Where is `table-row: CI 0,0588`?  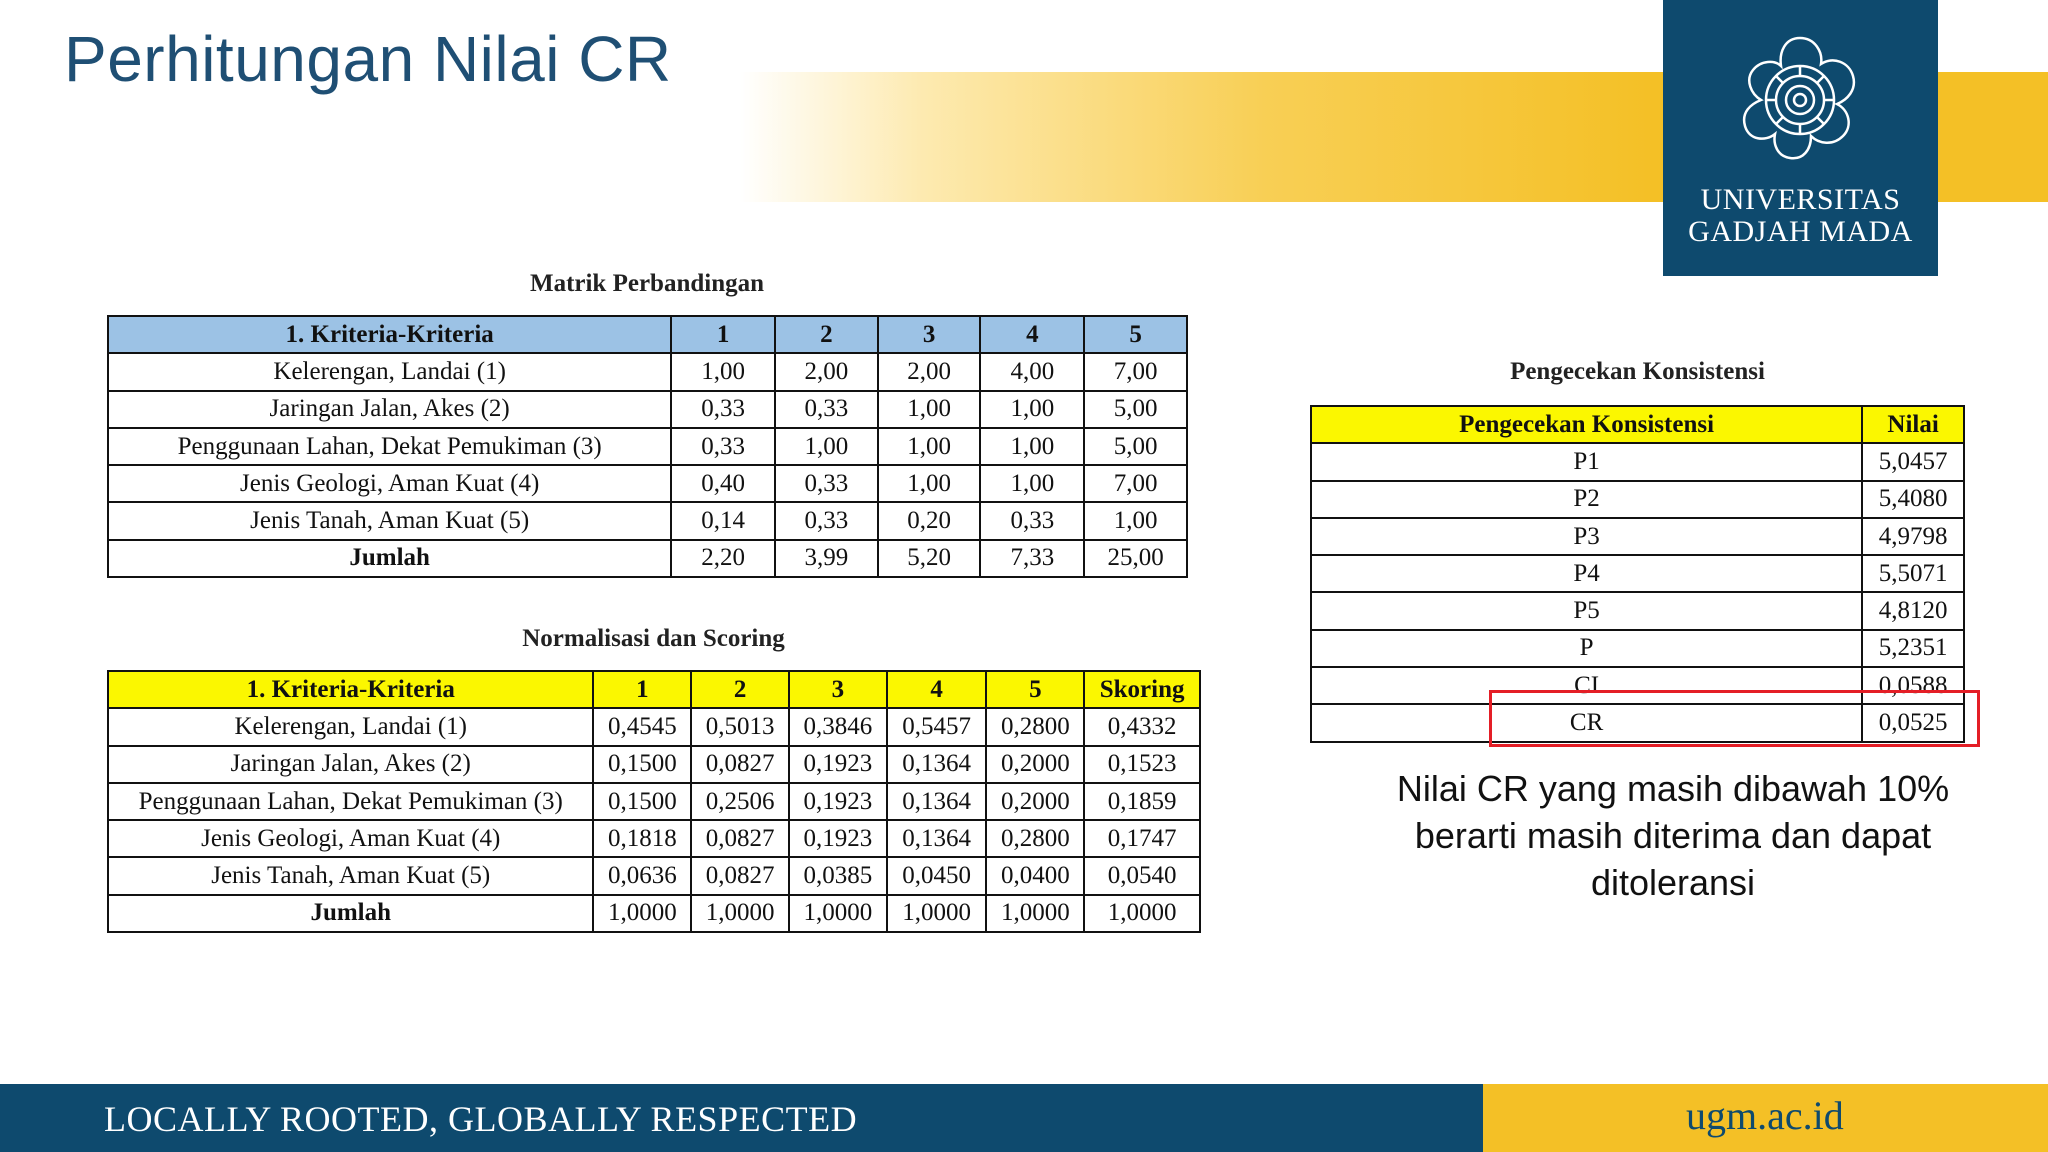 table-row: CI 0,0588 is located at coordinates (1637, 686).